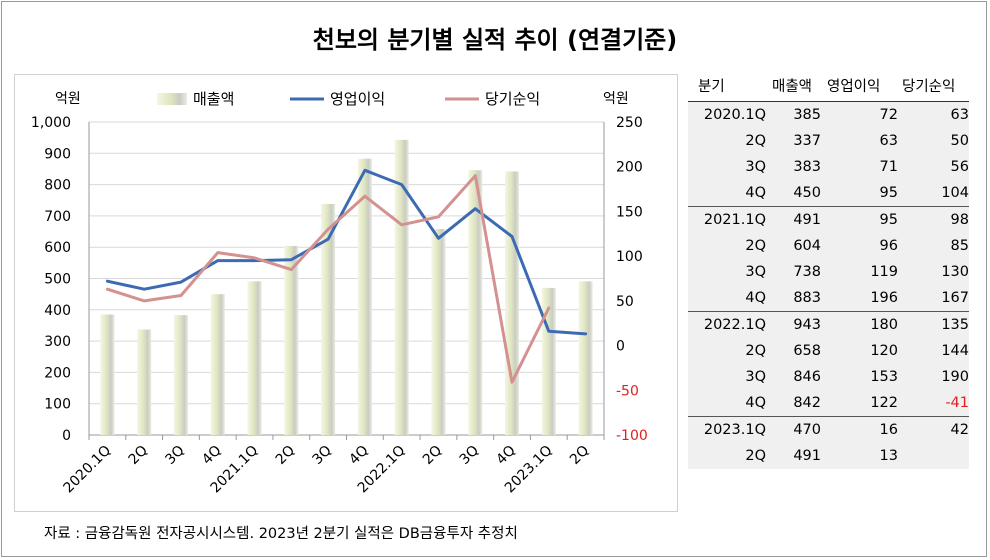  Describe the element at coordinates (959, 220) in the screenshot. I see `table-cell: 98` at that location.